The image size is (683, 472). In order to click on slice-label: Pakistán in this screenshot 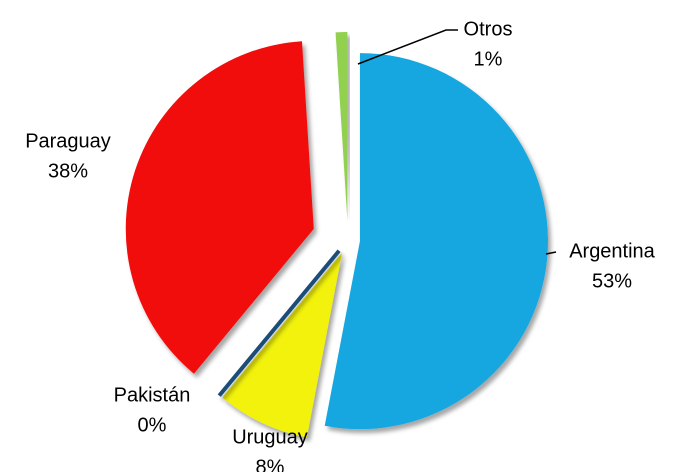, I will do `click(152, 395)`.